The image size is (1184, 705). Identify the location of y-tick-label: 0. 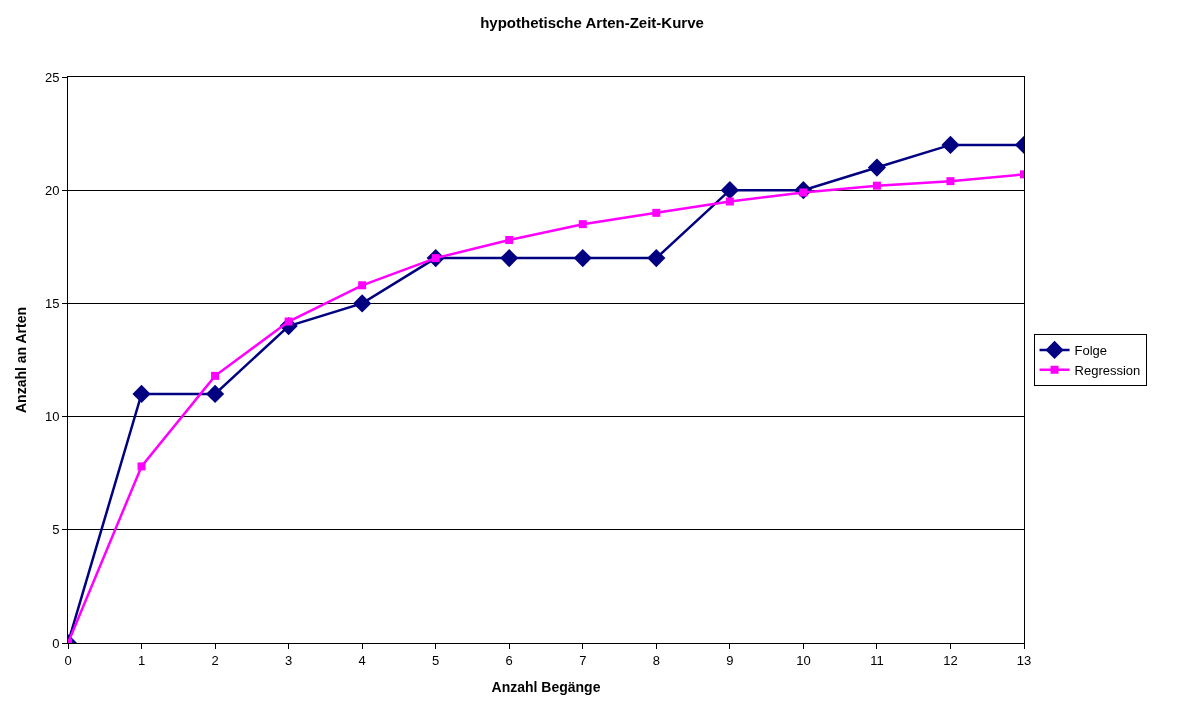
(56, 643).